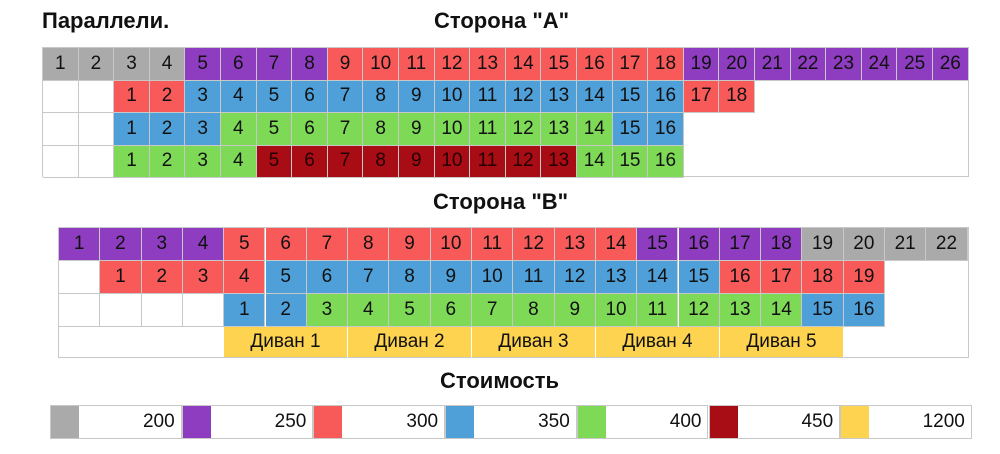 The height and width of the screenshot is (454, 1000). What do you see at coordinates (523, 129) in the screenshot?
I see `side_a-row-3-seat-12: 12` at bounding box center [523, 129].